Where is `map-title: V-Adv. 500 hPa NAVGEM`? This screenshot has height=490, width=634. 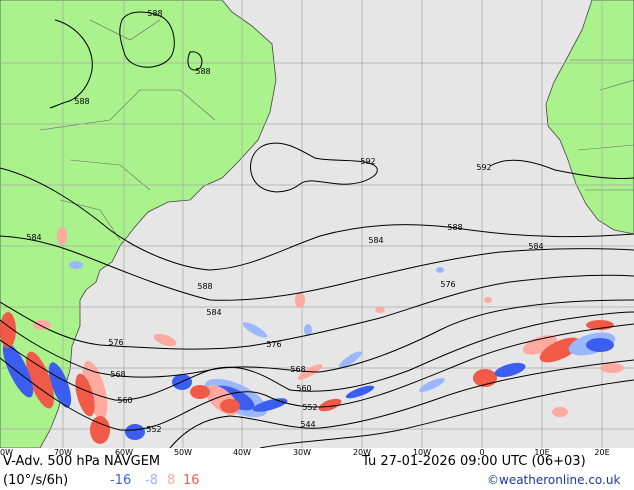
map-title: V-Adv. 500 hPa NAVGEM is located at coordinates (82, 461).